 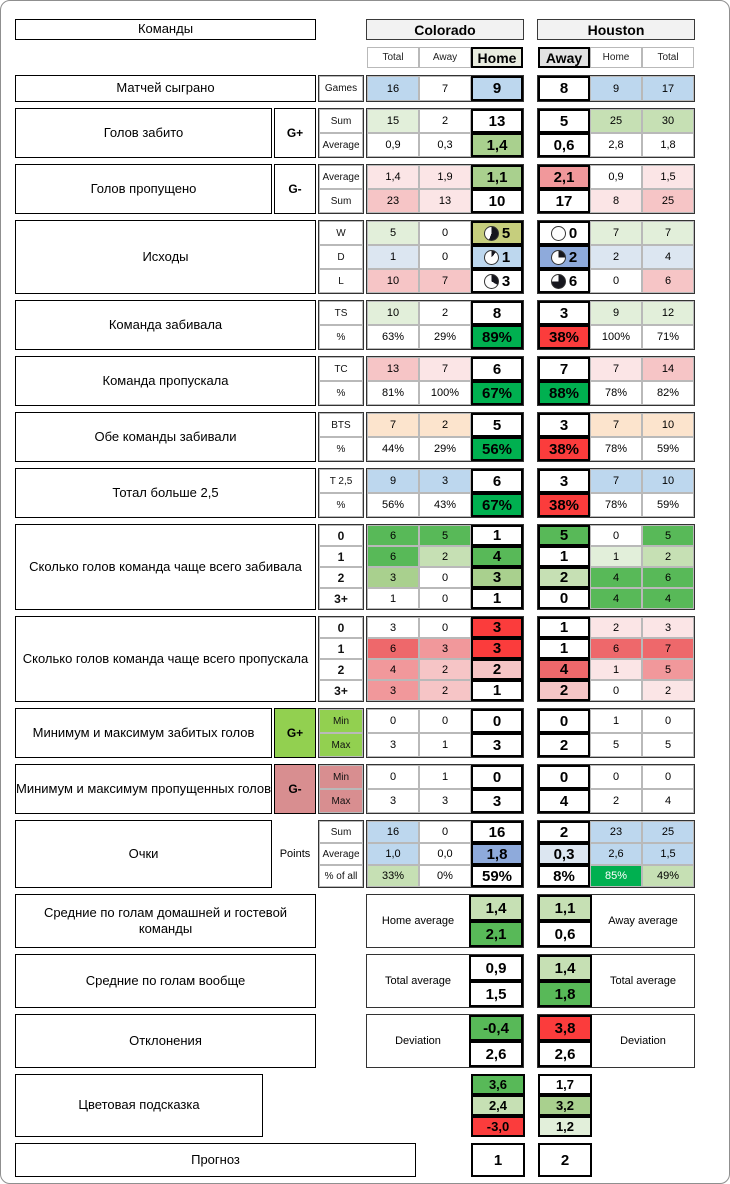 What do you see at coordinates (616, 189) in the screenshot?
I see `houston-cells: 2,1 0,9 1,5 17 8 25` at bounding box center [616, 189].